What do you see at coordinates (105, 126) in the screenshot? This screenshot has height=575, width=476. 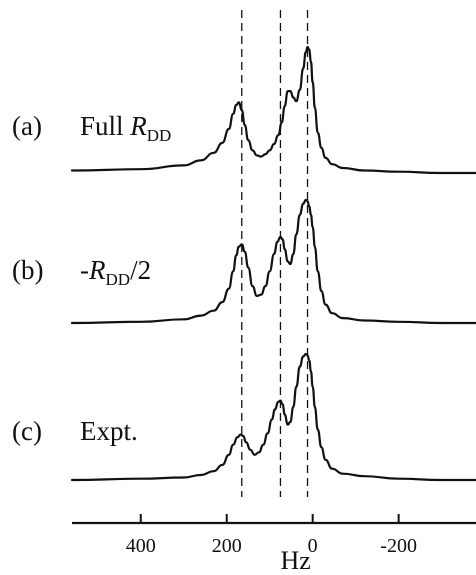 I see `panel-title-prefix: Full` at bounding box center [105, 126].